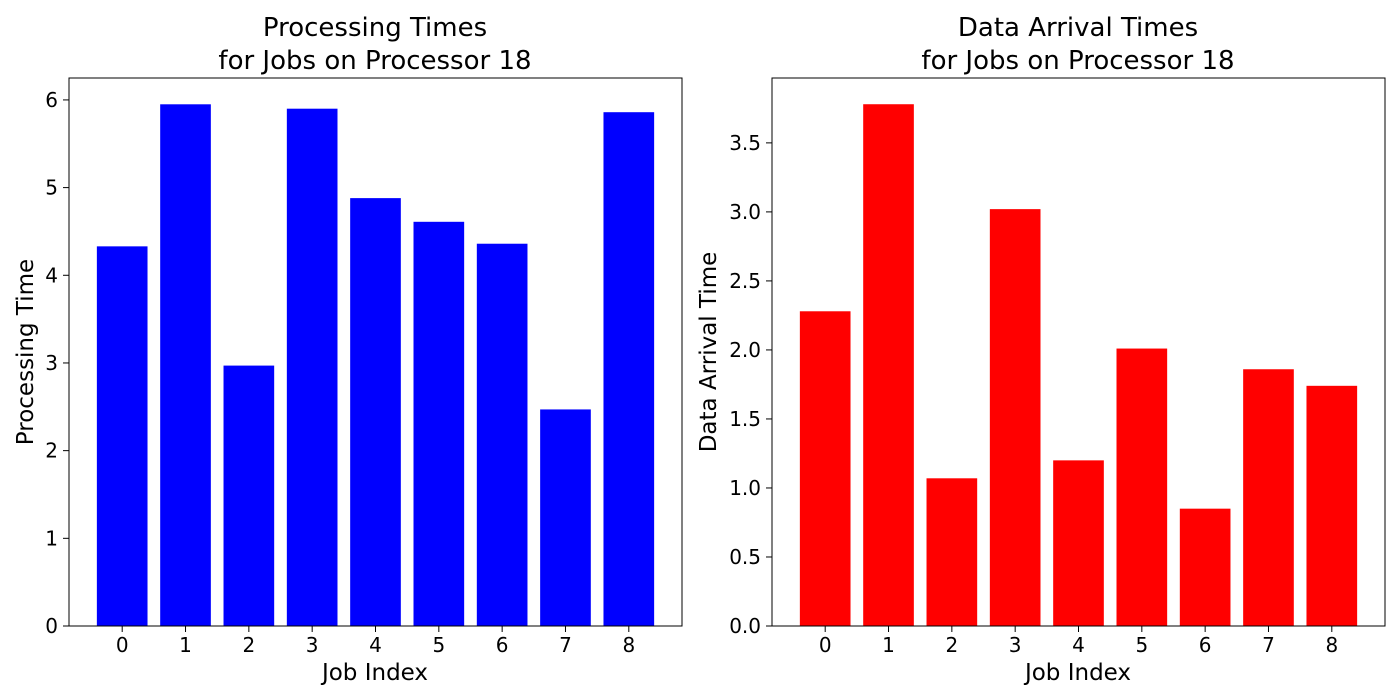  I want to click on y-tick-label: 1.5, so click(745, 419).